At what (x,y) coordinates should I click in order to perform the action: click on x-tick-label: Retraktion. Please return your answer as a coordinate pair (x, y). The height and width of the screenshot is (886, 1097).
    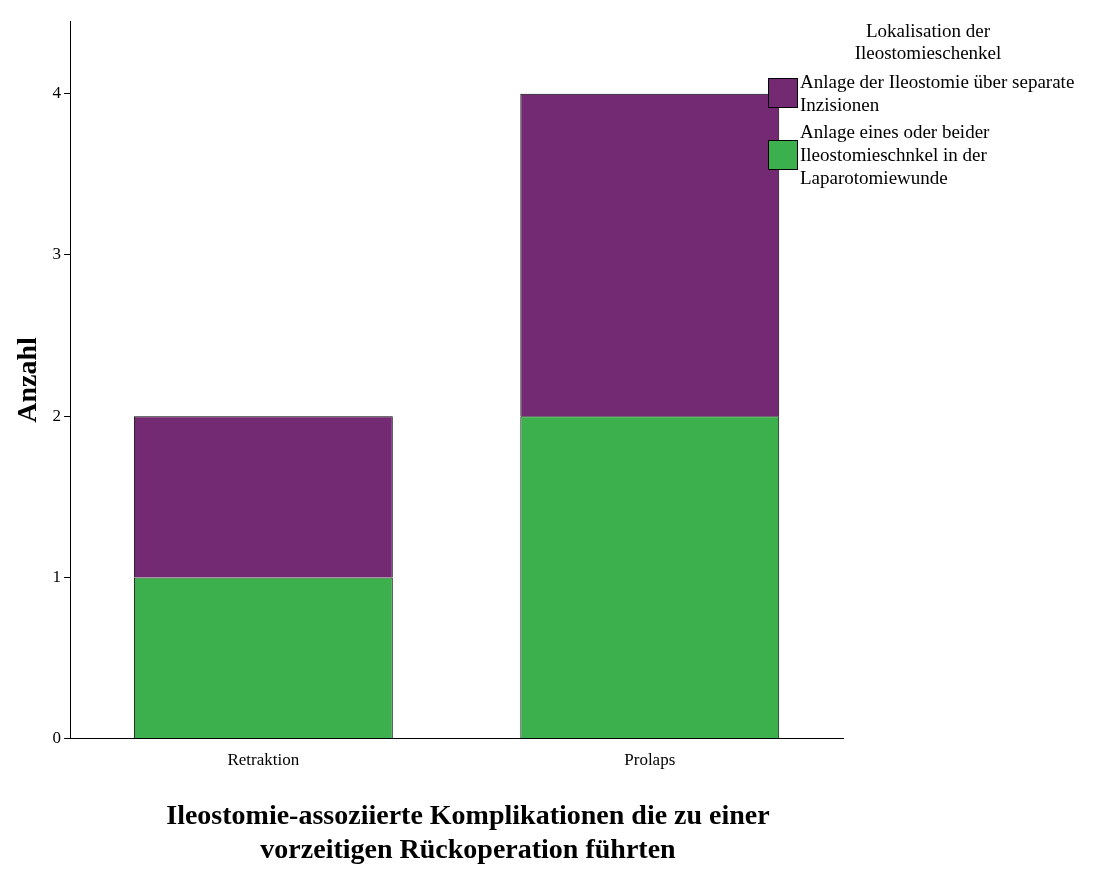
    Looking at the image, I should click on (263, 760).